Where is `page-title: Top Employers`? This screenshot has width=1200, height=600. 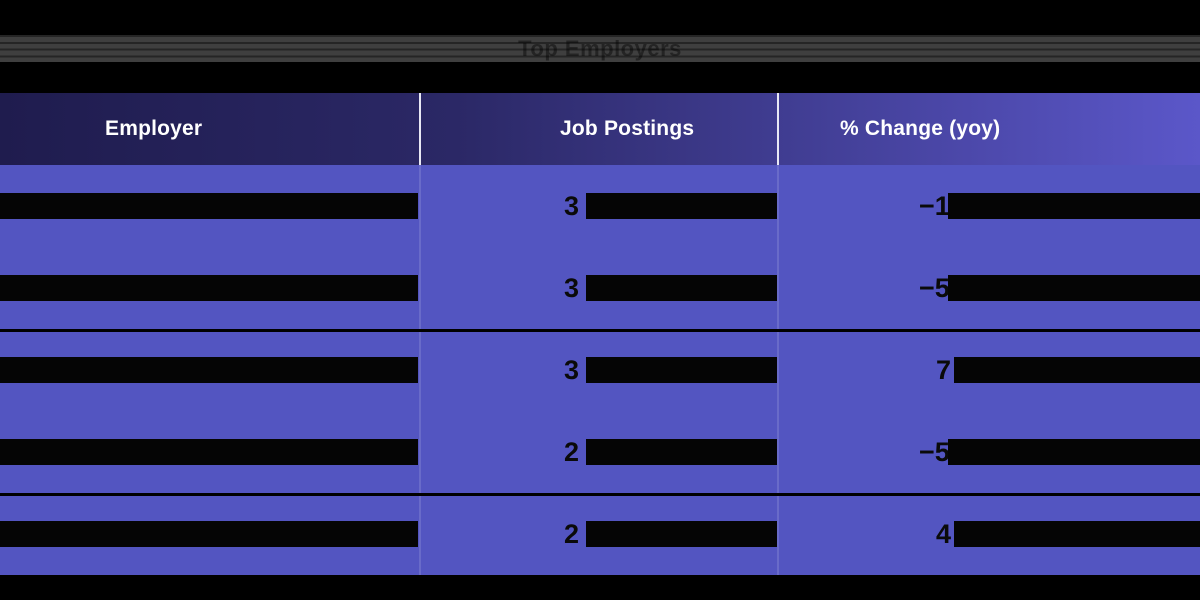
page-title: Top Employers is located at coordinates (600, 48).